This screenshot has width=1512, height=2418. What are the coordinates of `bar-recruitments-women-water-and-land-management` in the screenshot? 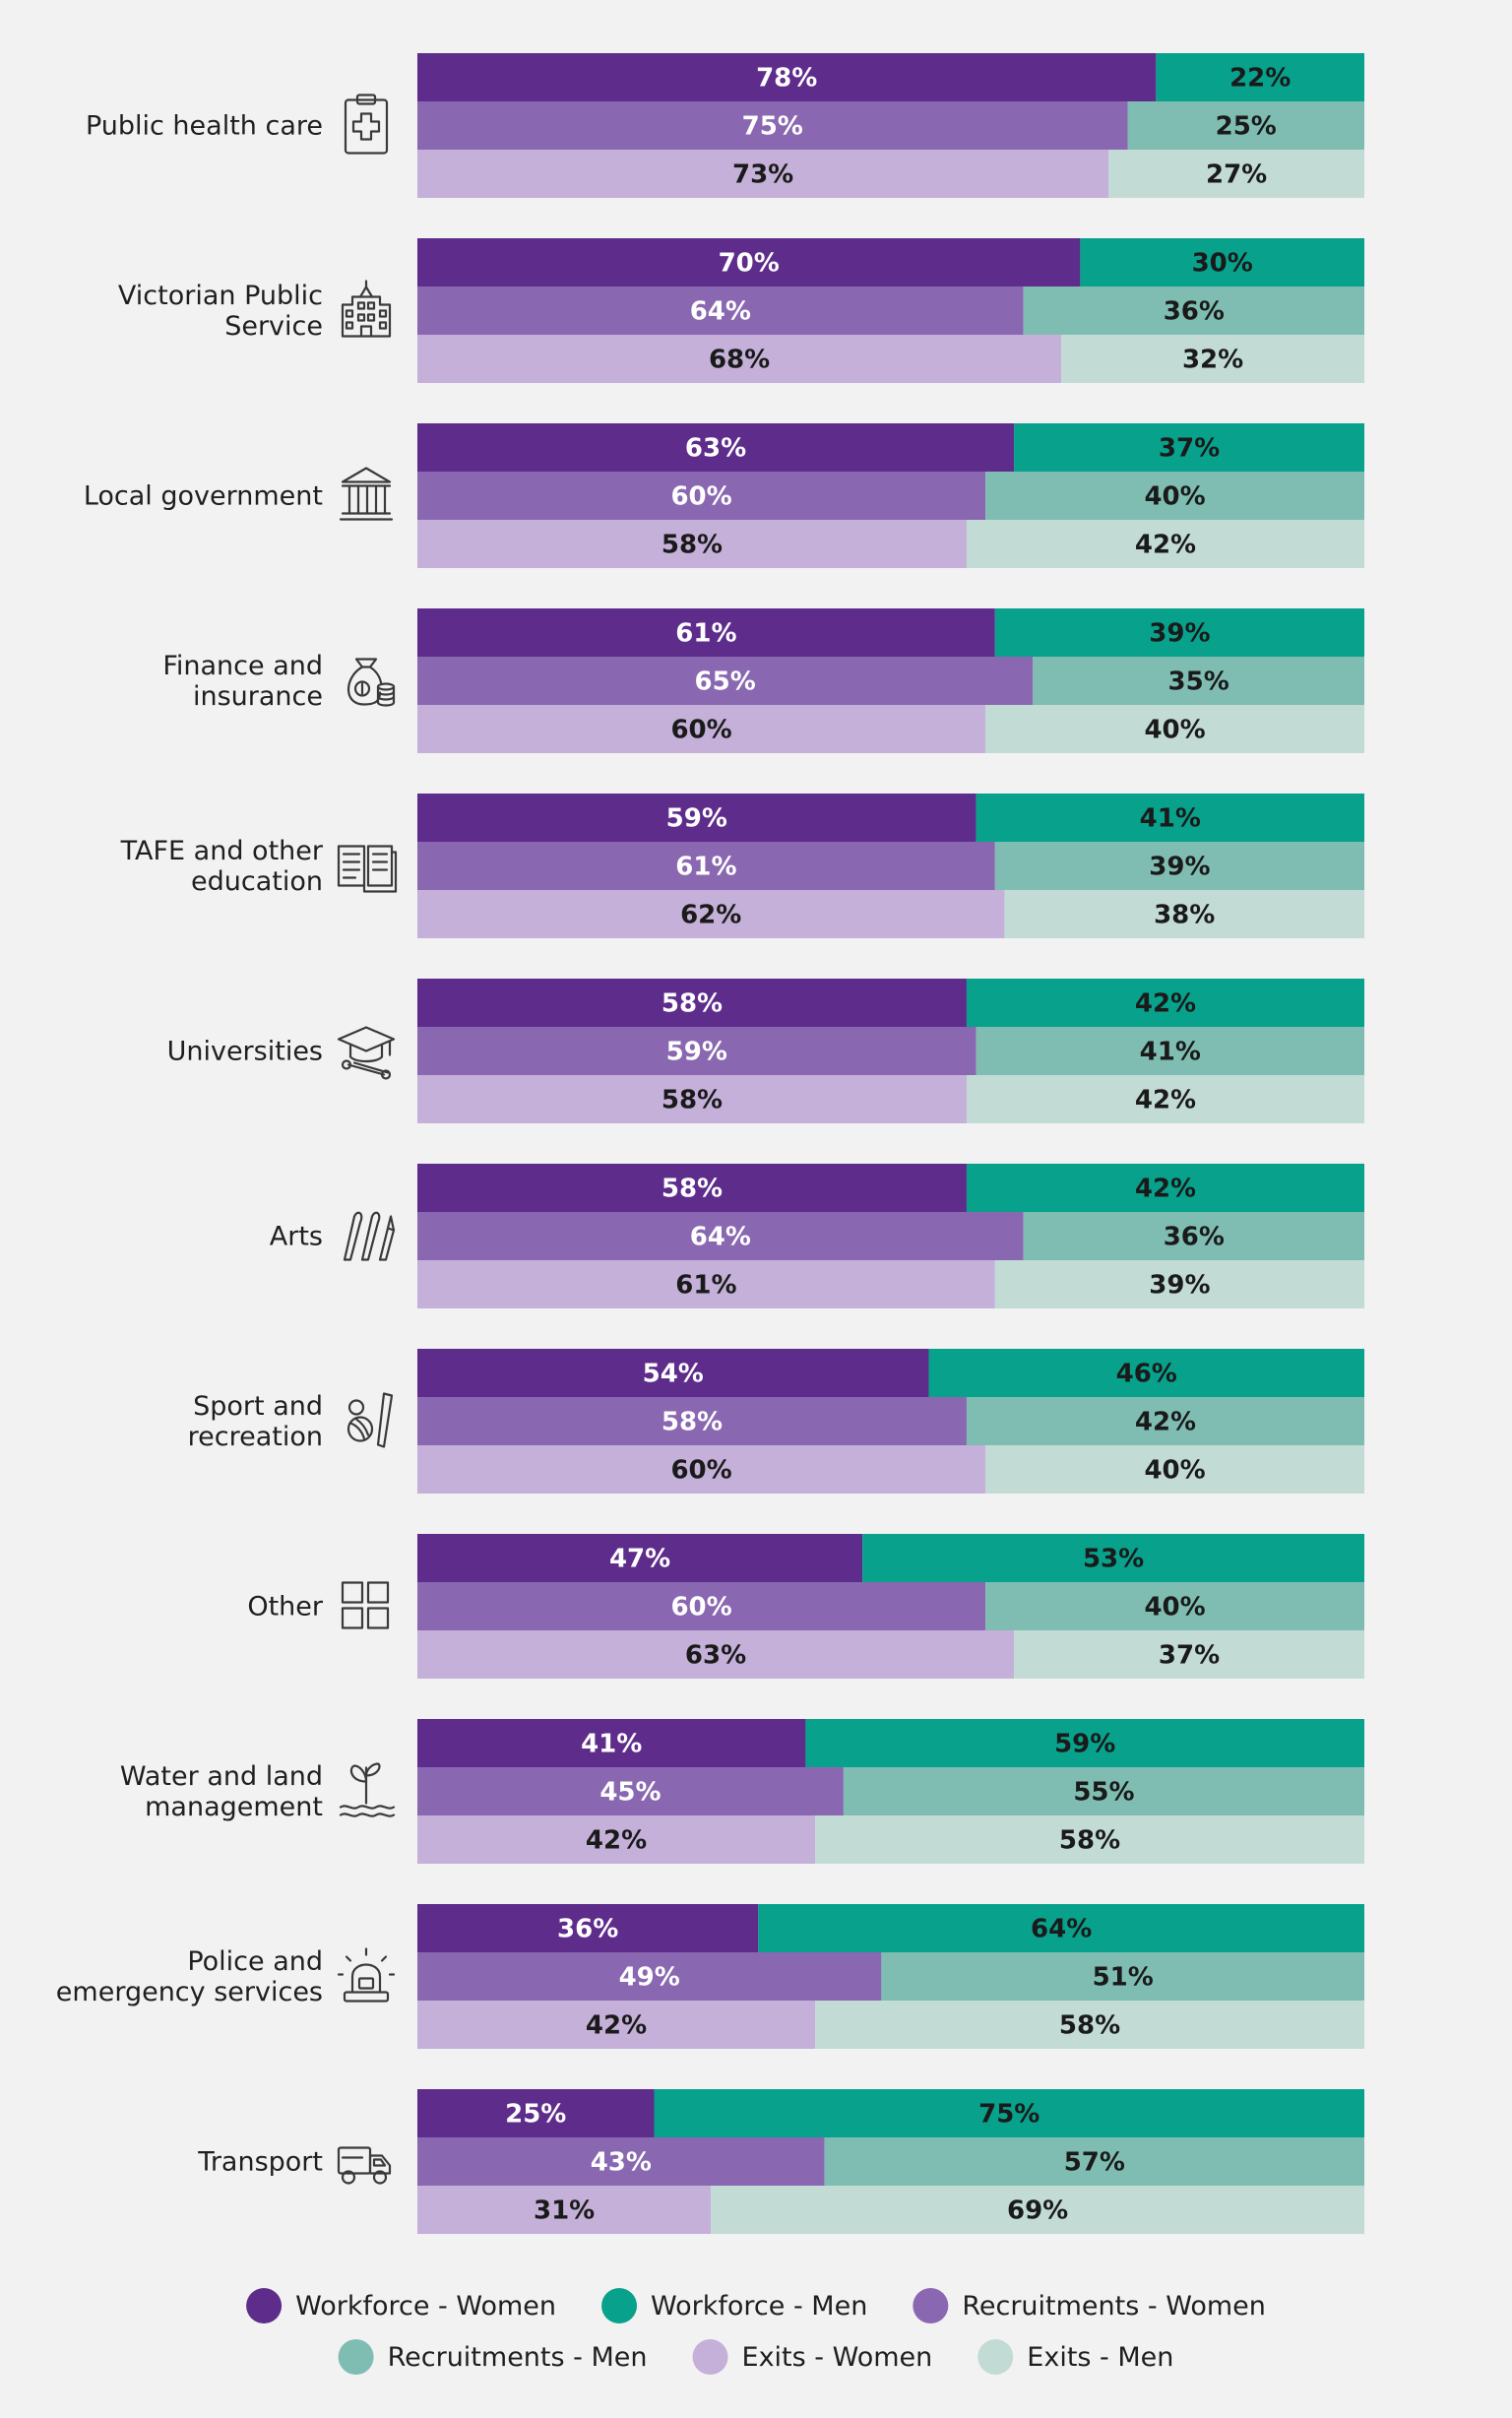 It's located at (630, 1791).